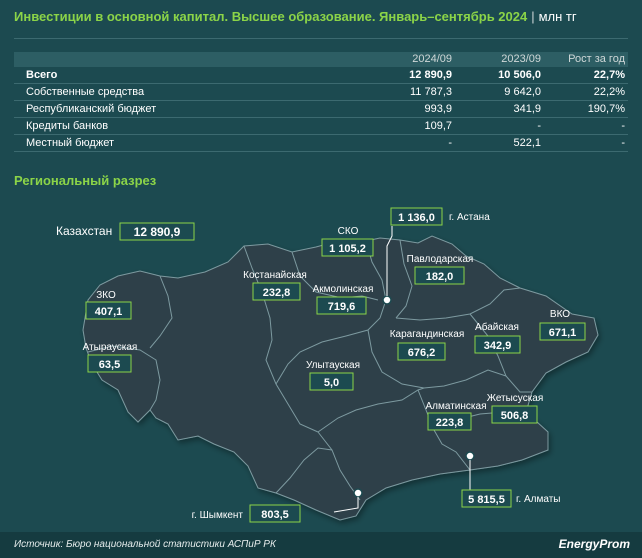  I want to click on region-value: 671,1, so click(563, 333).